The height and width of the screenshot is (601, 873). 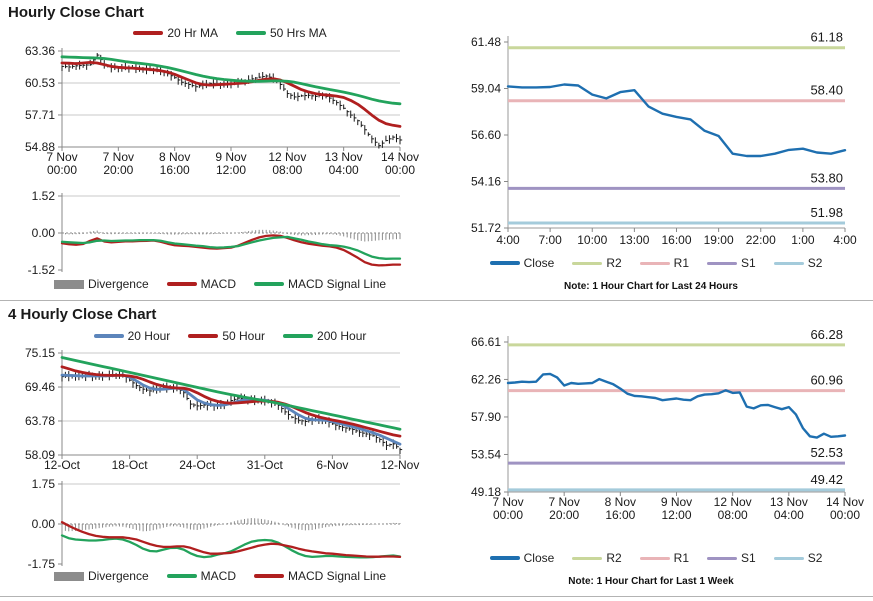 What do you see at coordinates (719, 240) in the screenshot?
I see `svg-text: 19:00` at bounding box center [719, 240].